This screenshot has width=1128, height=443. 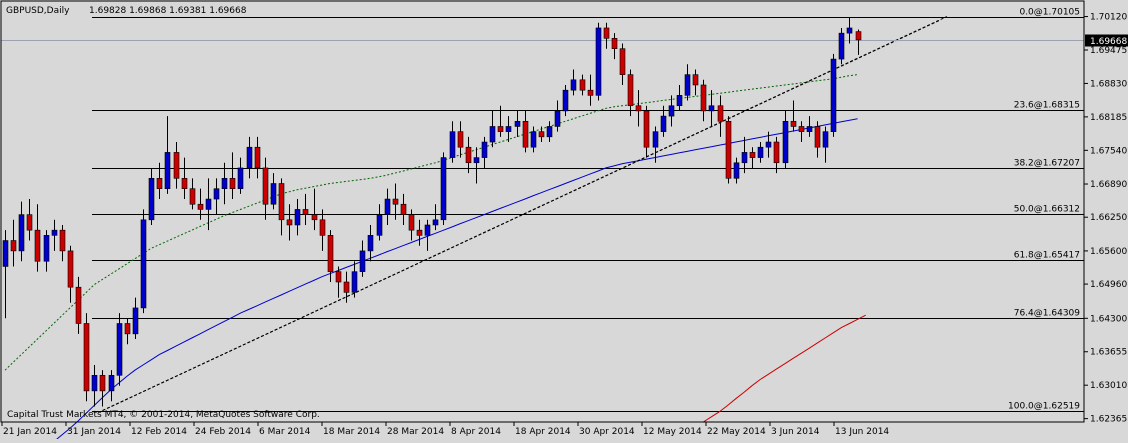 I want to click on moving-average-line, so click(x=784, y=368).